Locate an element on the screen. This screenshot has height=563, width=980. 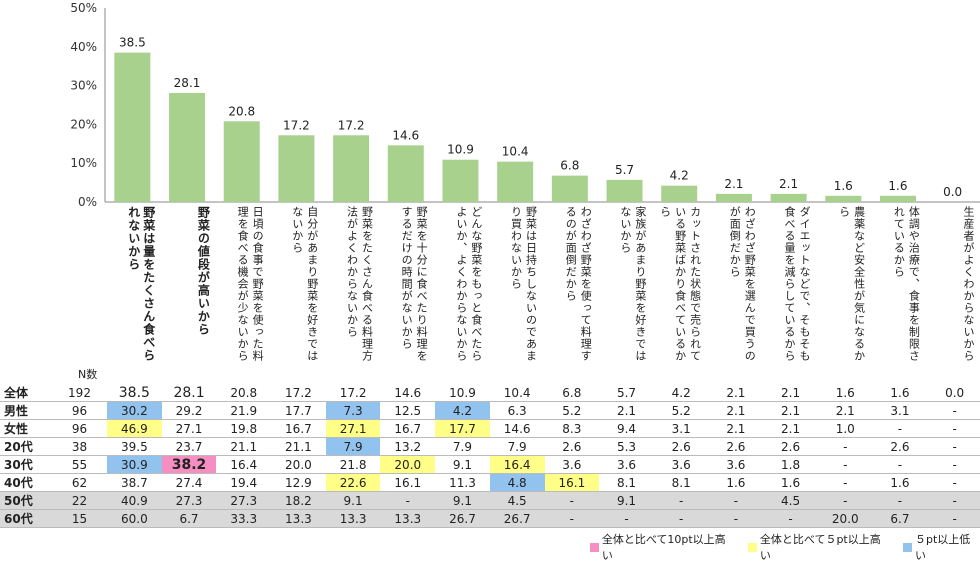
y-tick-label: 20% is located at coordinates (83, 124).